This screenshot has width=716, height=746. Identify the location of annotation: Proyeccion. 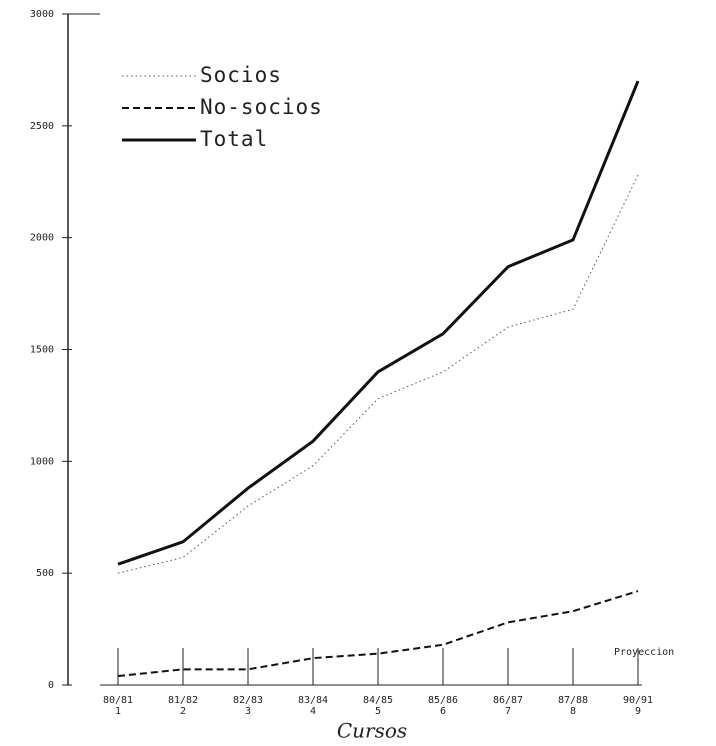
(644, 652).